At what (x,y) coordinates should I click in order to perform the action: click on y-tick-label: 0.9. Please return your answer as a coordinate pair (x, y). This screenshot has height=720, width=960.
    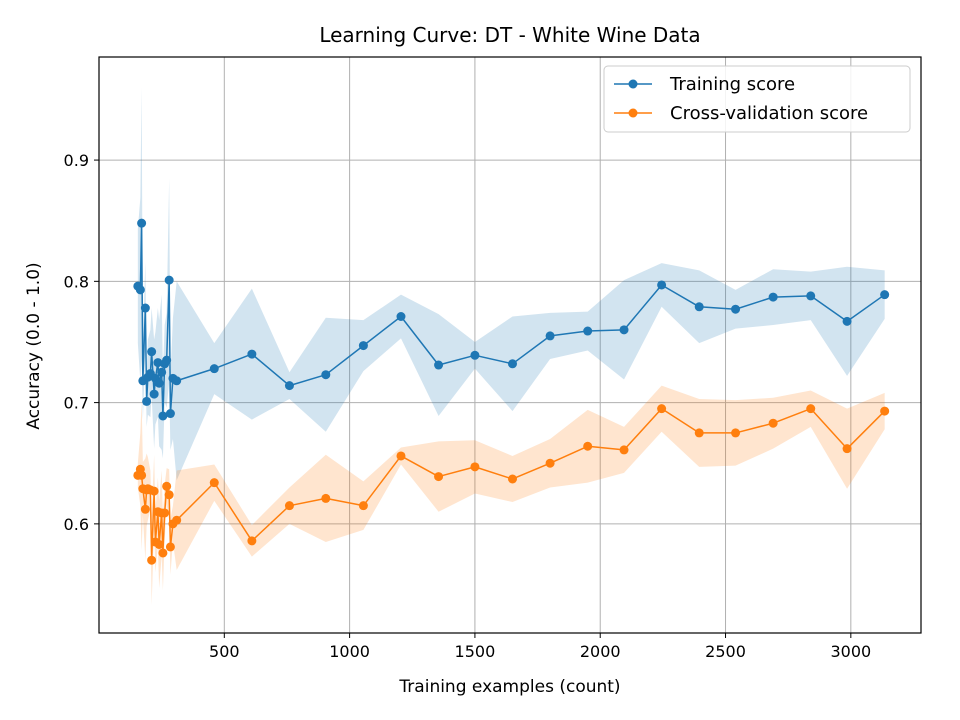
    Looking at the image, I should click on (76, 160).